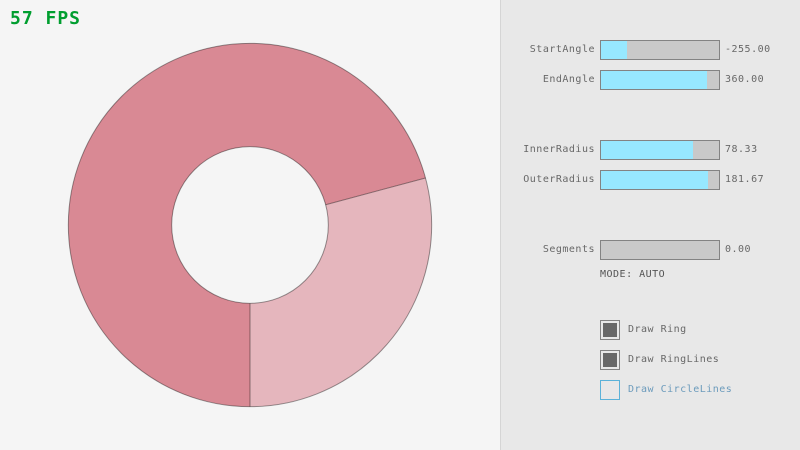  I want to click on inner-radius-value: 78.33, so click(741, 149).